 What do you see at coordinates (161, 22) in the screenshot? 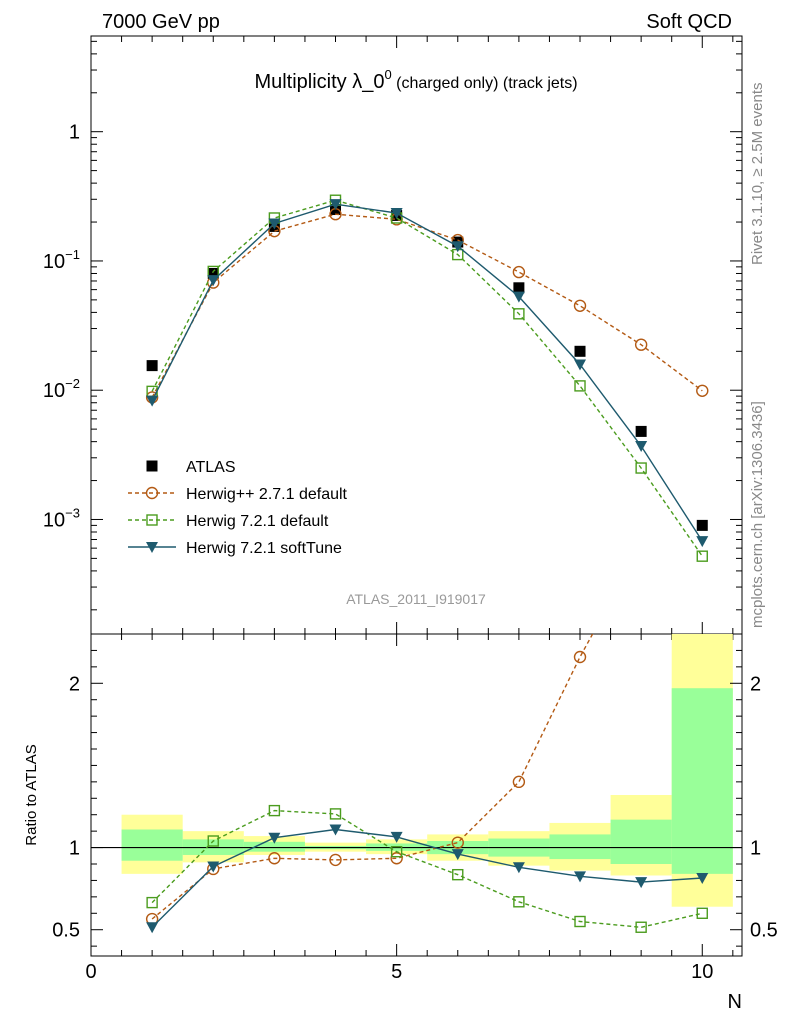
I see `header-energy-label: 7000 GeV pp` at bounding box center [161, 22].